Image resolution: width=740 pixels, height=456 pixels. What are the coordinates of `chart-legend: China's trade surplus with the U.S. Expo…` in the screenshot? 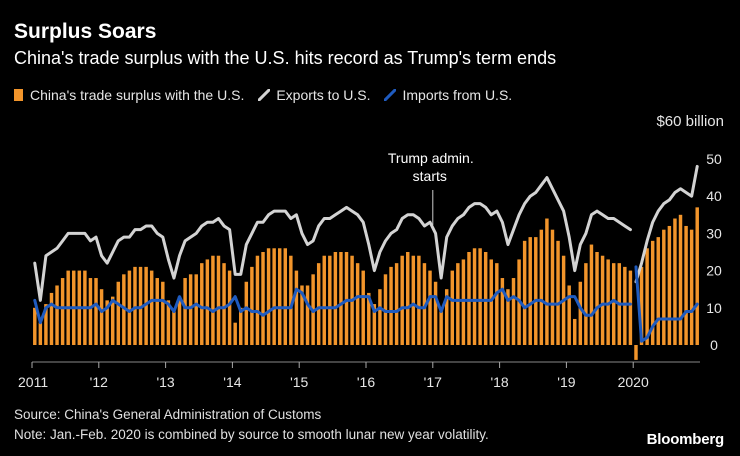 It's located at (270, 95).